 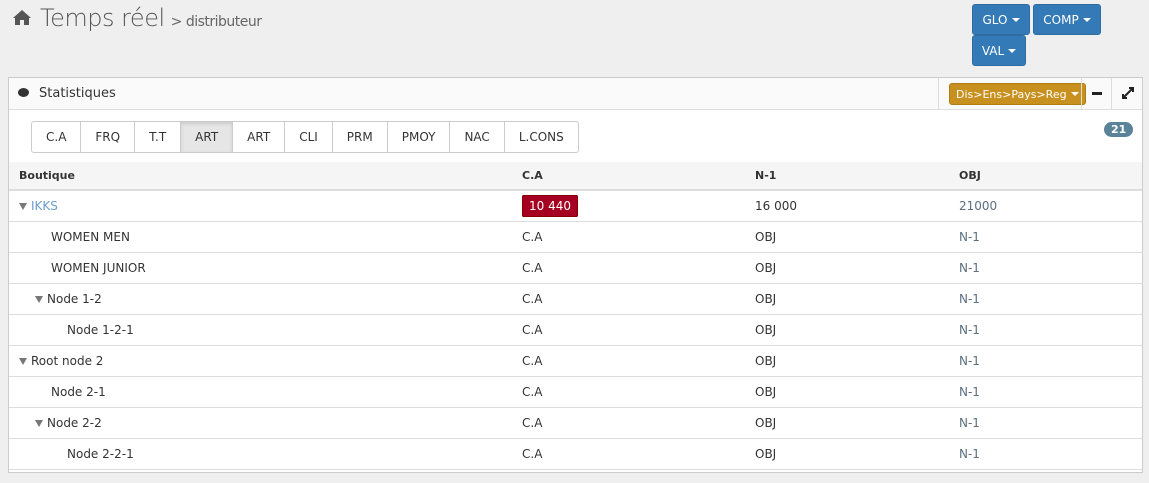 I want to click on column-header-obj: OBJ, so click(x=1050, y=176).